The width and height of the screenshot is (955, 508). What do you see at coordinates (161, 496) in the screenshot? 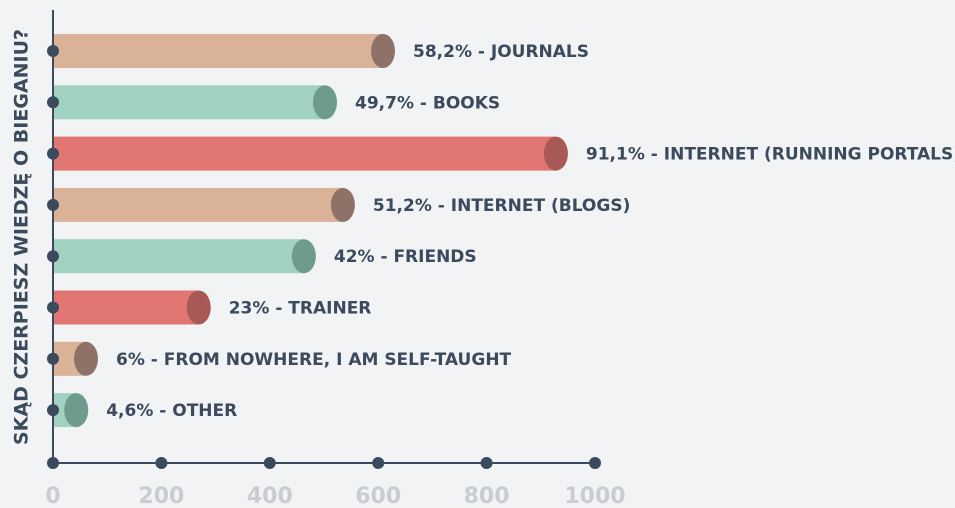
I see `x-tick-label: 200` at bounding box center [161, 496].